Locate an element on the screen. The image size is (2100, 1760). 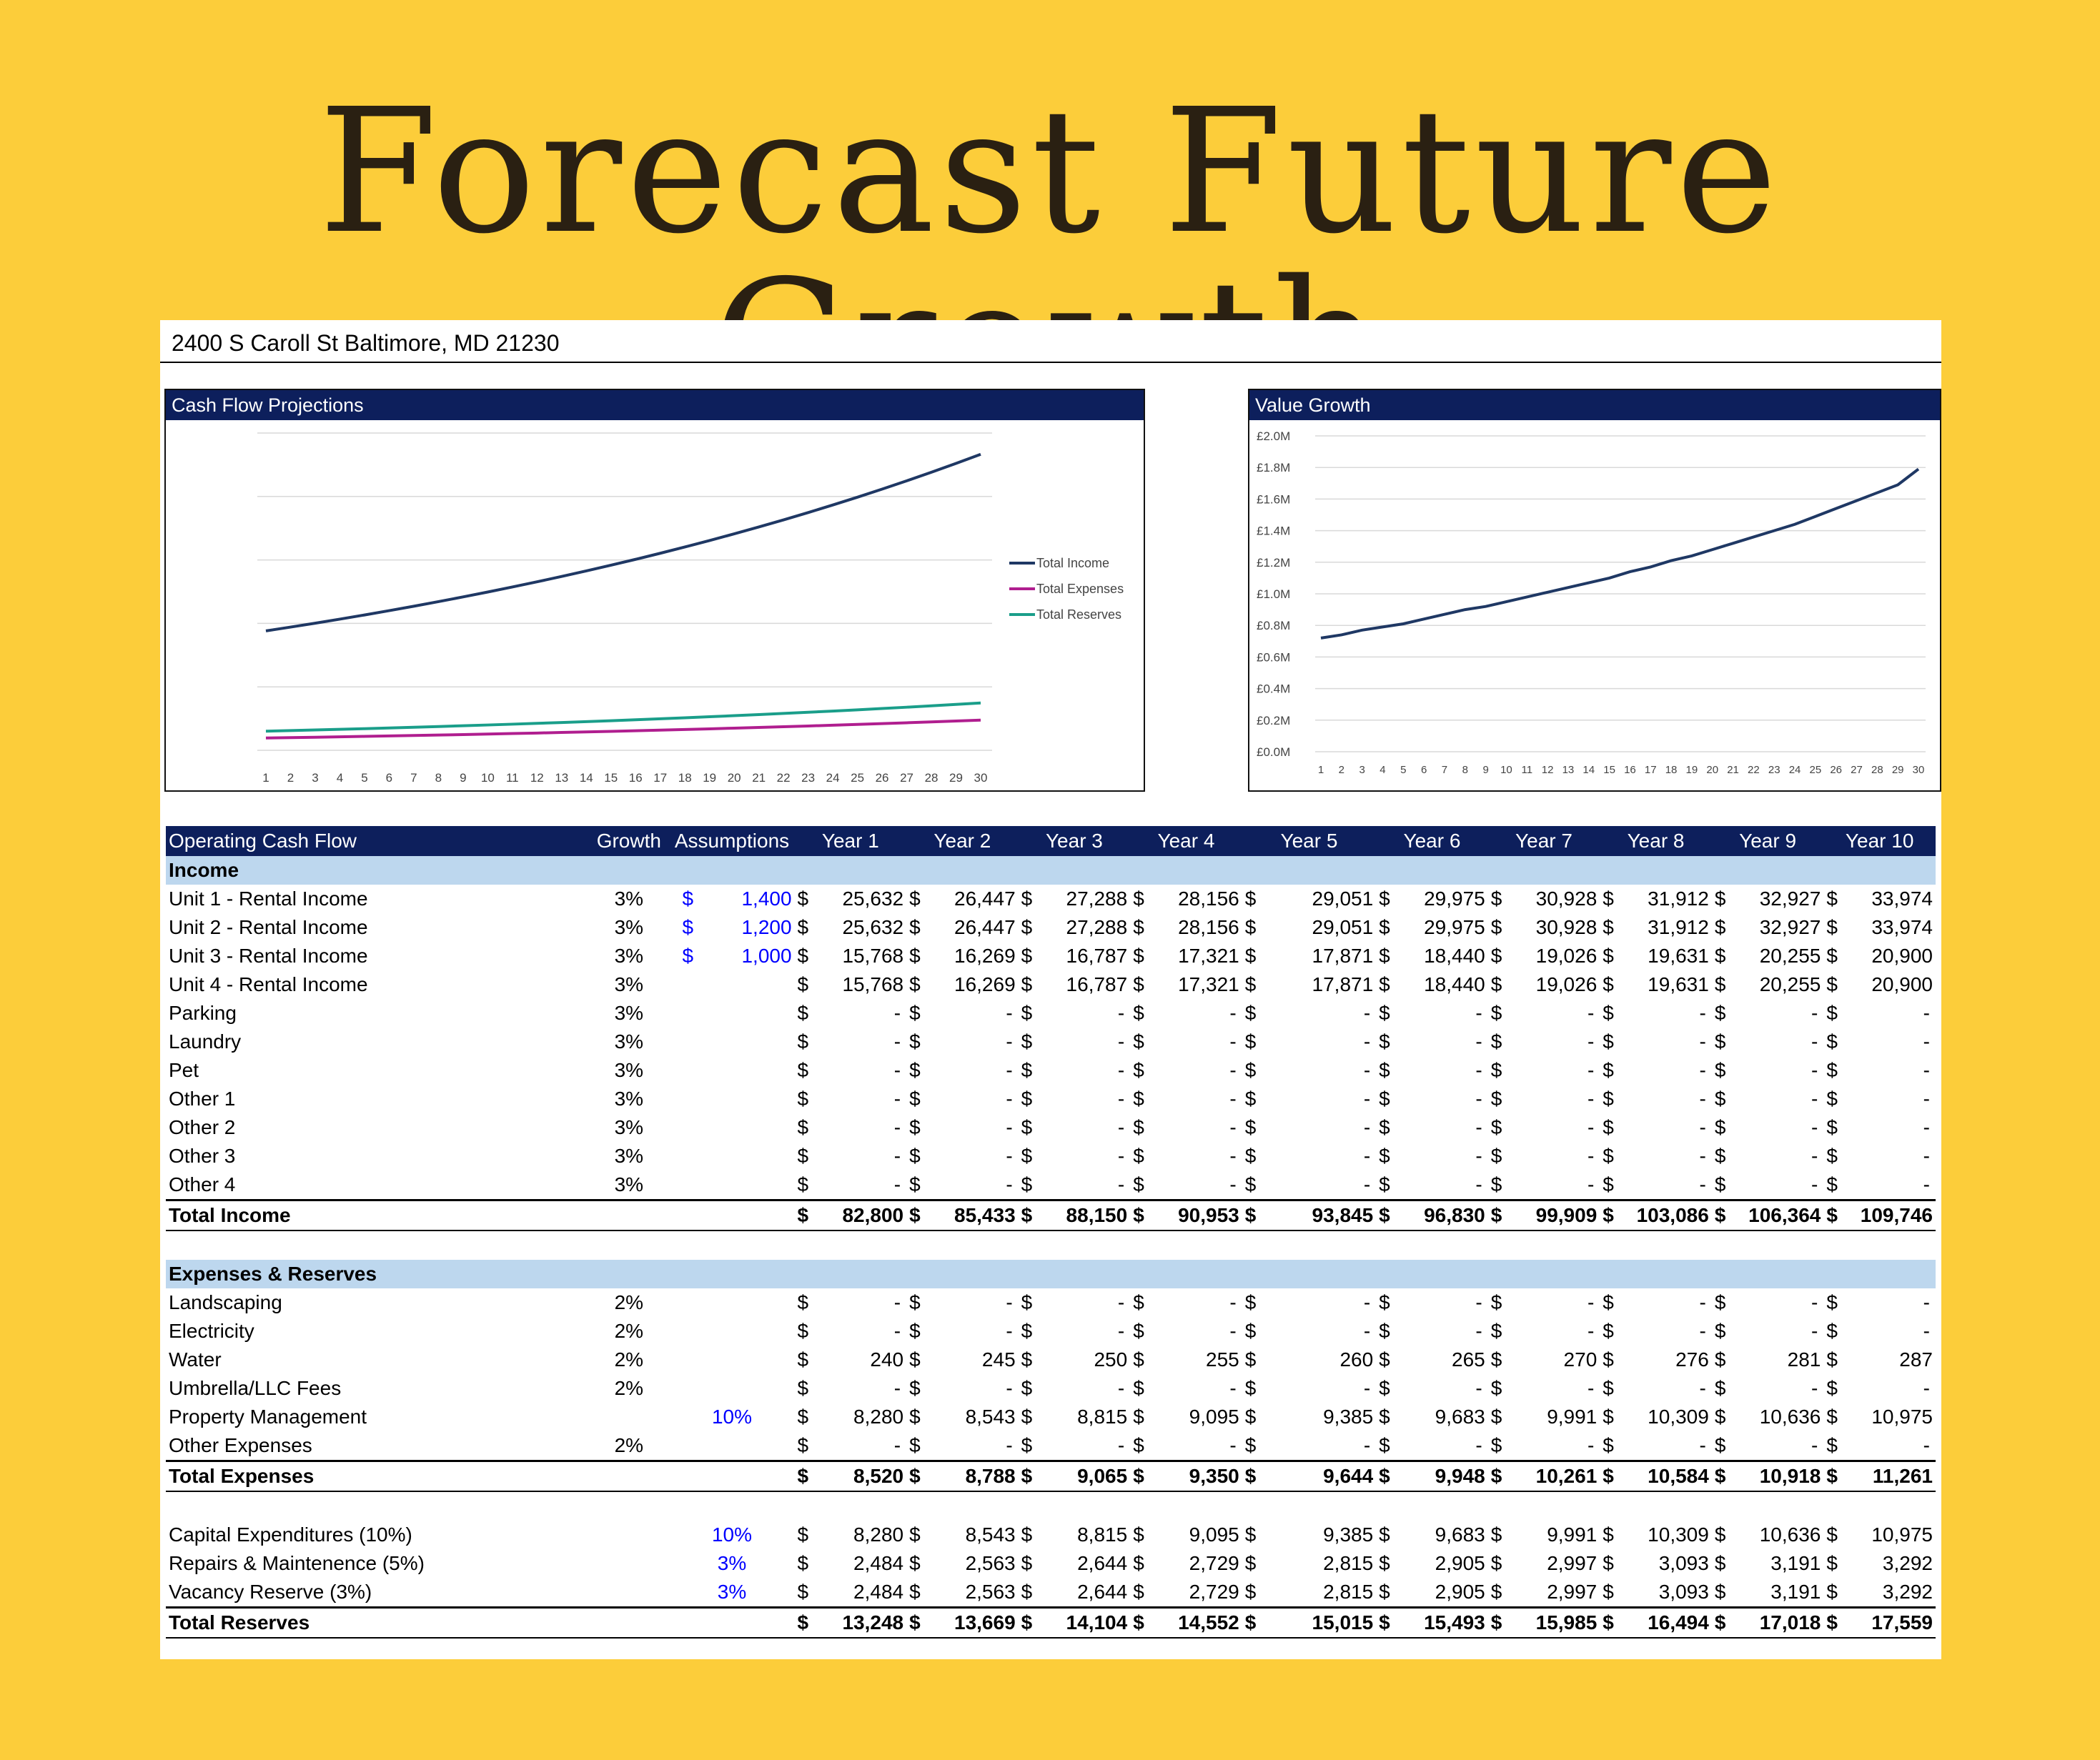
header-year-6: Year 6 is located at coordinates (1432, 841).